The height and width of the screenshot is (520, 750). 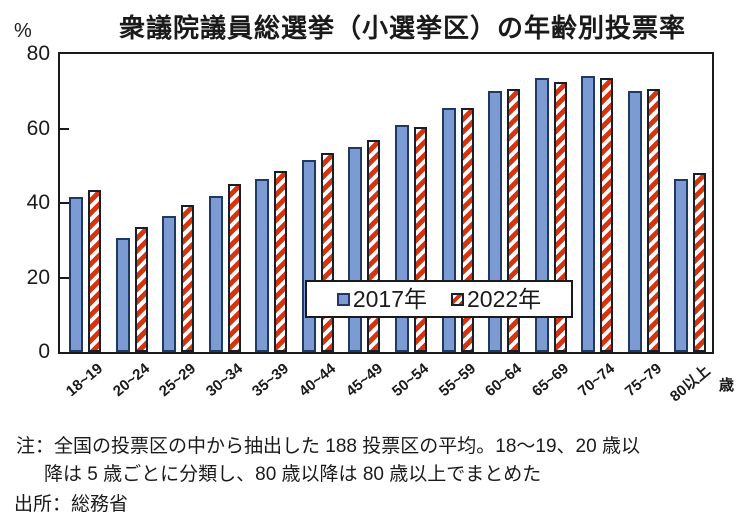 I want to click on bar-2022年-40~44, so click(x=327, y=252).